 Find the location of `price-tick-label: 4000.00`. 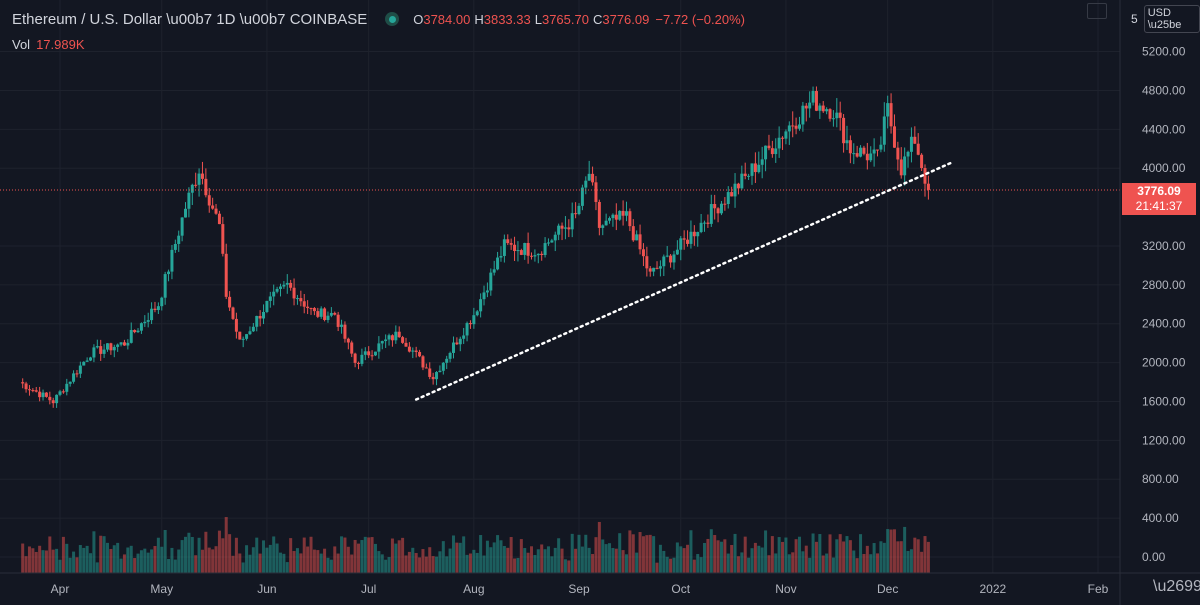

price-tick-label: 4000.00 is located at coordinates (1164, 168).